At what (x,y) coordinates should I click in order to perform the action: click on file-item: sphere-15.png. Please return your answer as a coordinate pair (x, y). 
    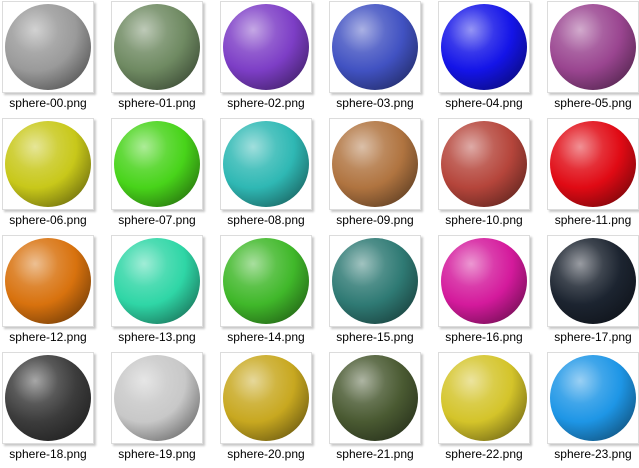
    Looking at the image, I should click on (381, 292).